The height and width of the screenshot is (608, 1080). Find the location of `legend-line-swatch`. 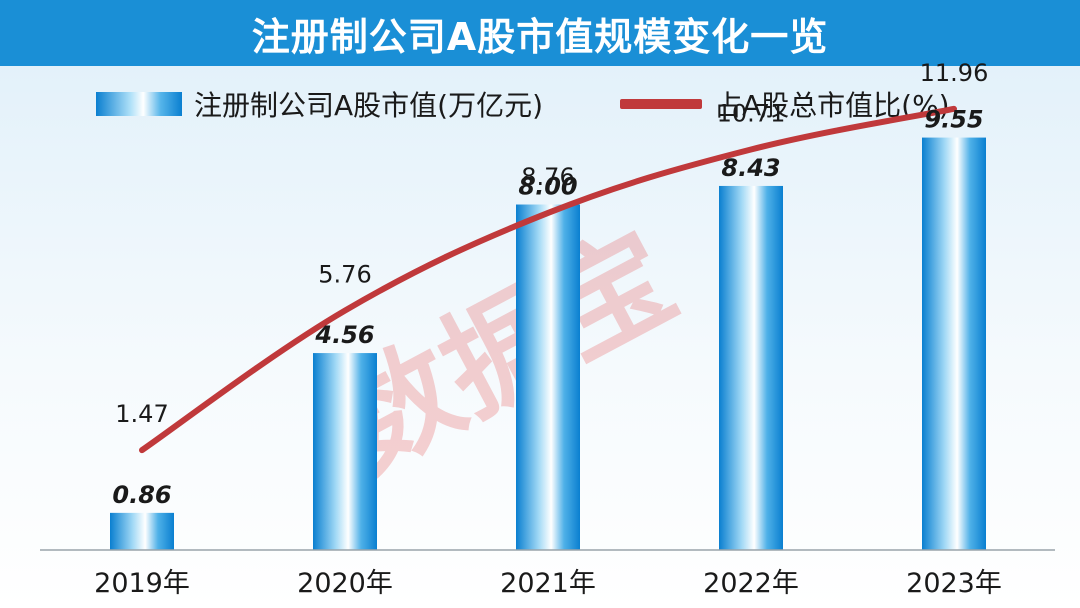

legend-line-swatch is located at coordinates (661, 104).